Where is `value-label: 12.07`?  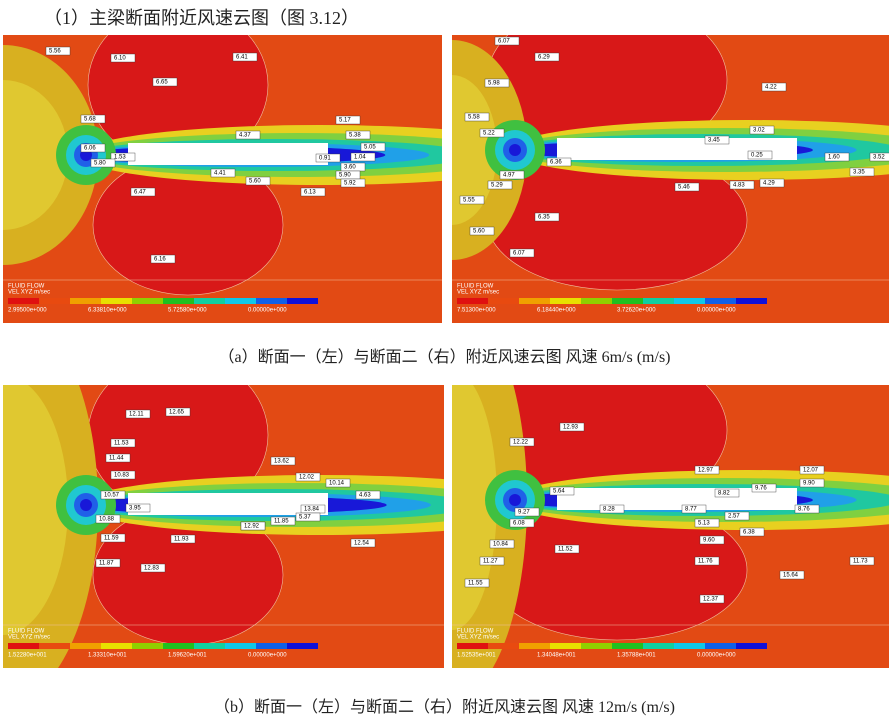
value-label: 12.07 is located at coordinates (811, 471).